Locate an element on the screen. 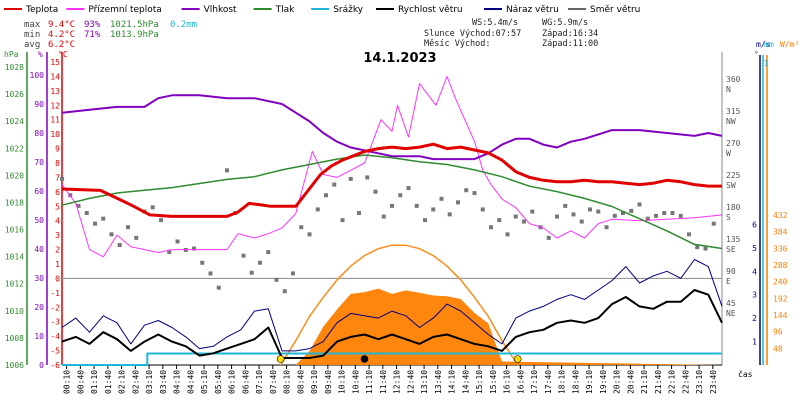 The width and height of the screenshot is (800, 400). tick-temp: 13 is located at coordinates (55, 91).